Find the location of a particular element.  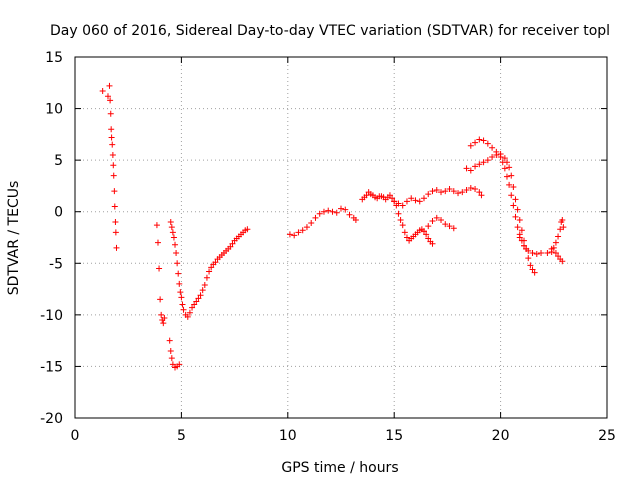

y-tick-label: 5 is located at coordinates (58, 161).